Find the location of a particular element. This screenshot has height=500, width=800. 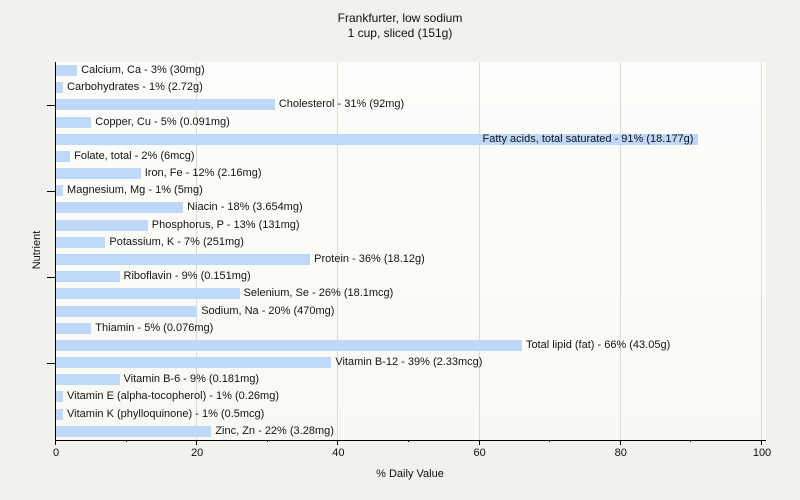

bar-row: Thiamin - 5% (0.076mg) is located at coordinates (411, 328).